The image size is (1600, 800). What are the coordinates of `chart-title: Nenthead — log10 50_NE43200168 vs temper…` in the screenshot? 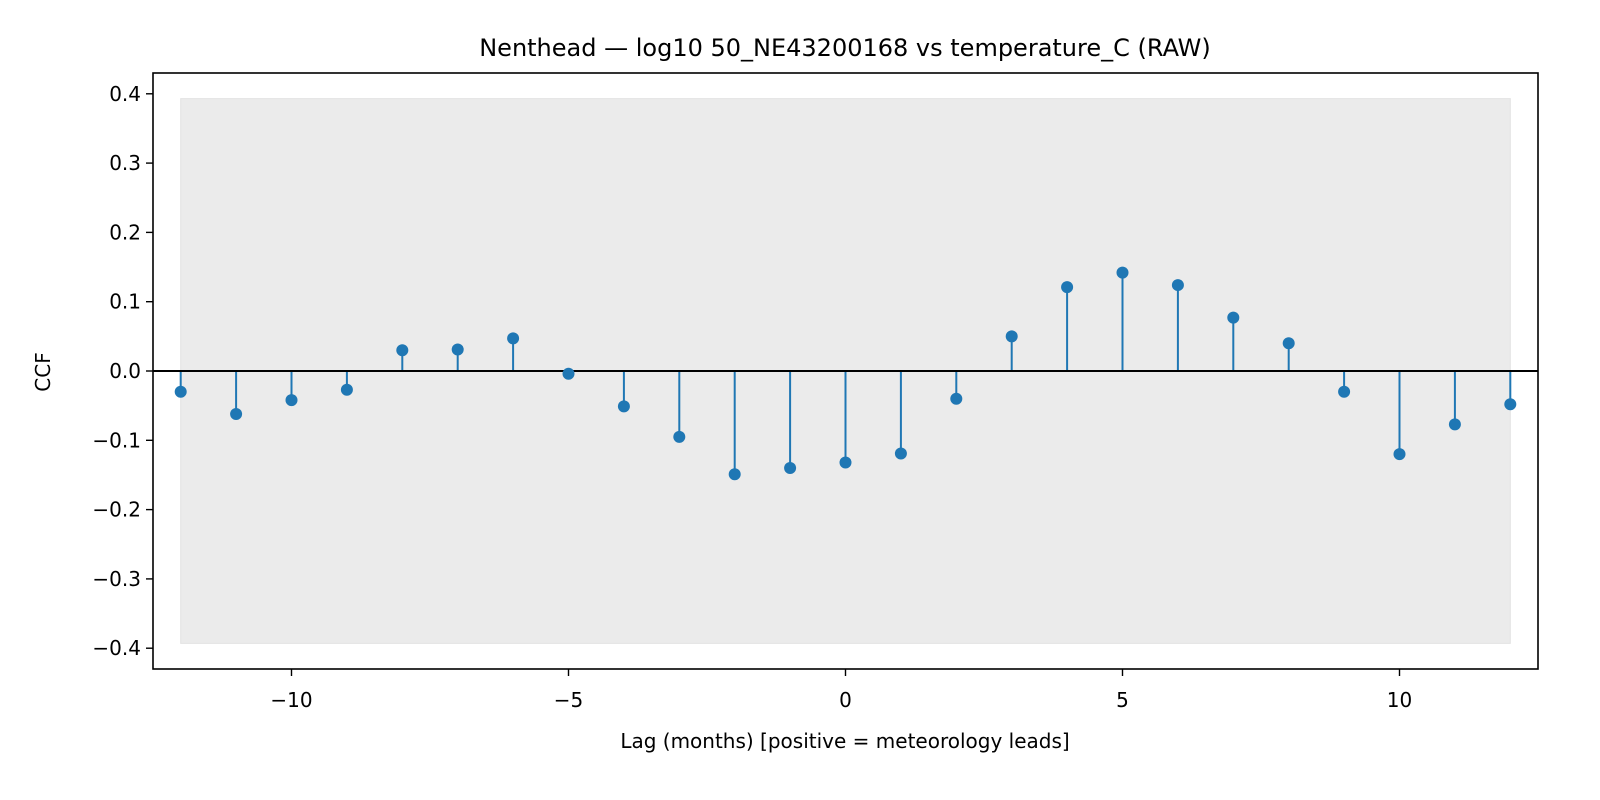 It's located at (845, 48).